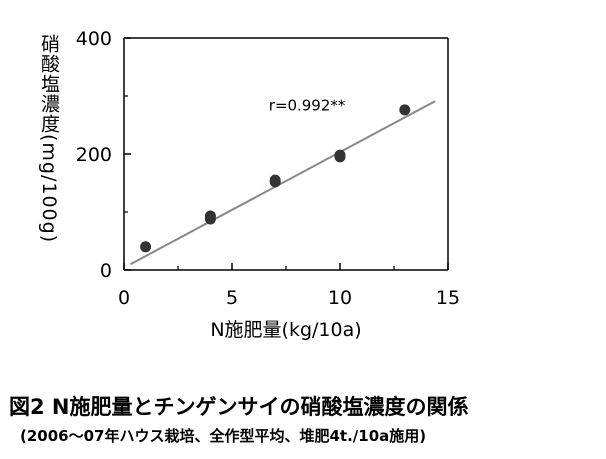  Describe the element at coordinates (124, 298) in the screenshot. I see `x-tick-label: 0` at that location.